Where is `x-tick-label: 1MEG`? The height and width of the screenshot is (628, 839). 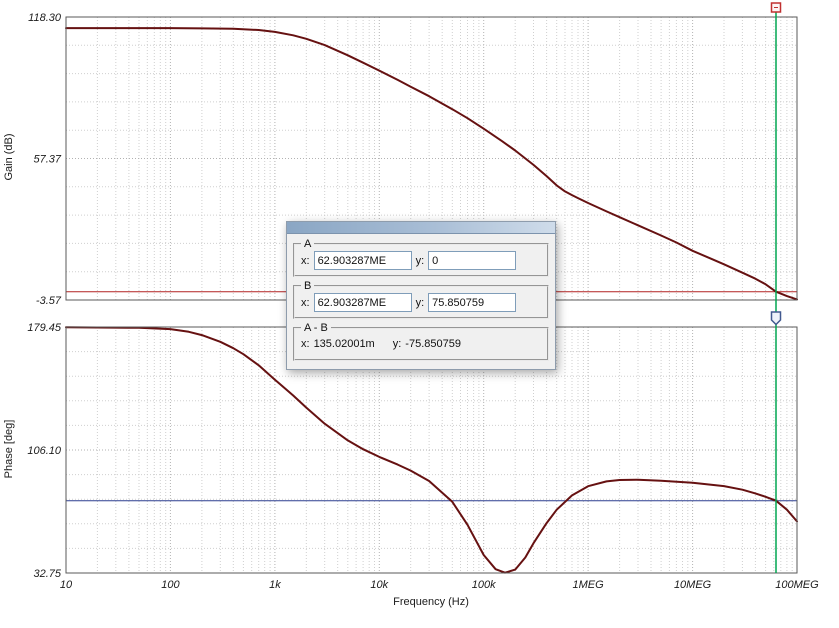 x-tick-label: 1MEG is located at coordinates (589, 585).